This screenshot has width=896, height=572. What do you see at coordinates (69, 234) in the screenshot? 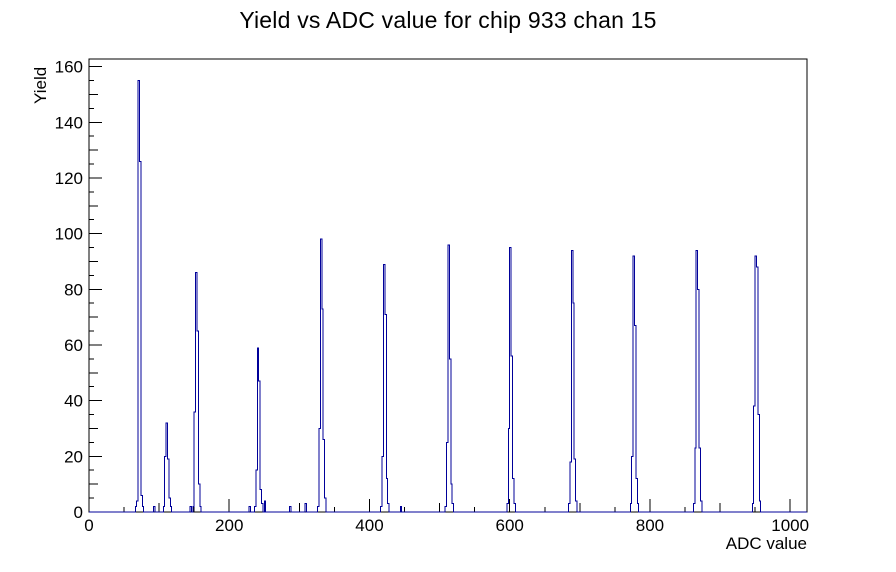
I see `y-tick-label: 100` at bounding box center [69, 234].